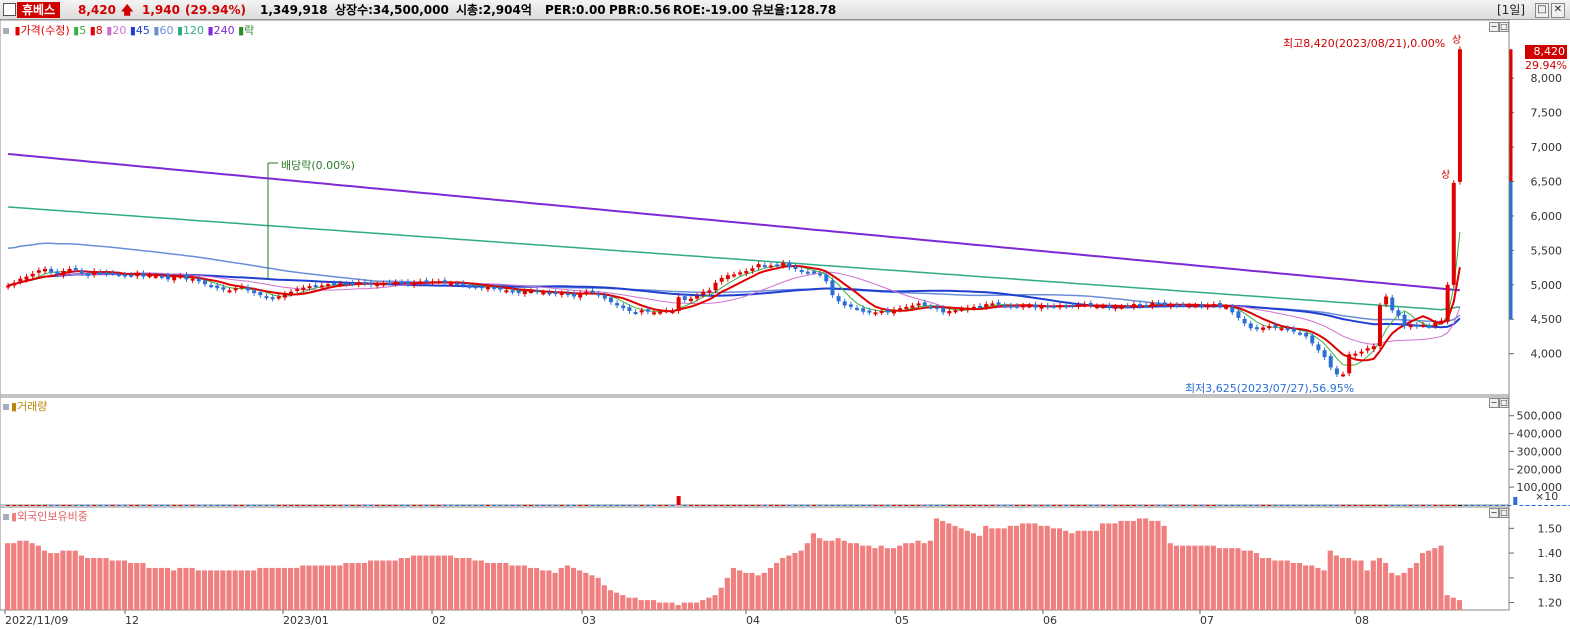  What do you see at coordinates (119, 30) in the screenshot?
I see `legend-ma20: 20` at bounding box center [119, 30].